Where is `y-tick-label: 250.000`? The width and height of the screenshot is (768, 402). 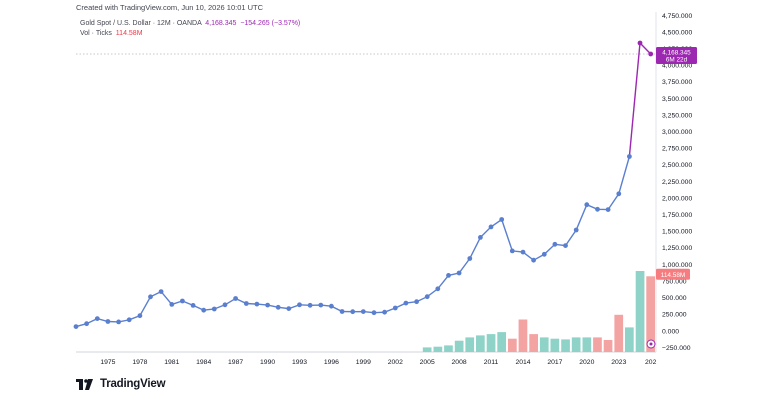 y-tick-label: 250.000 is located at coordinates (674, 315).